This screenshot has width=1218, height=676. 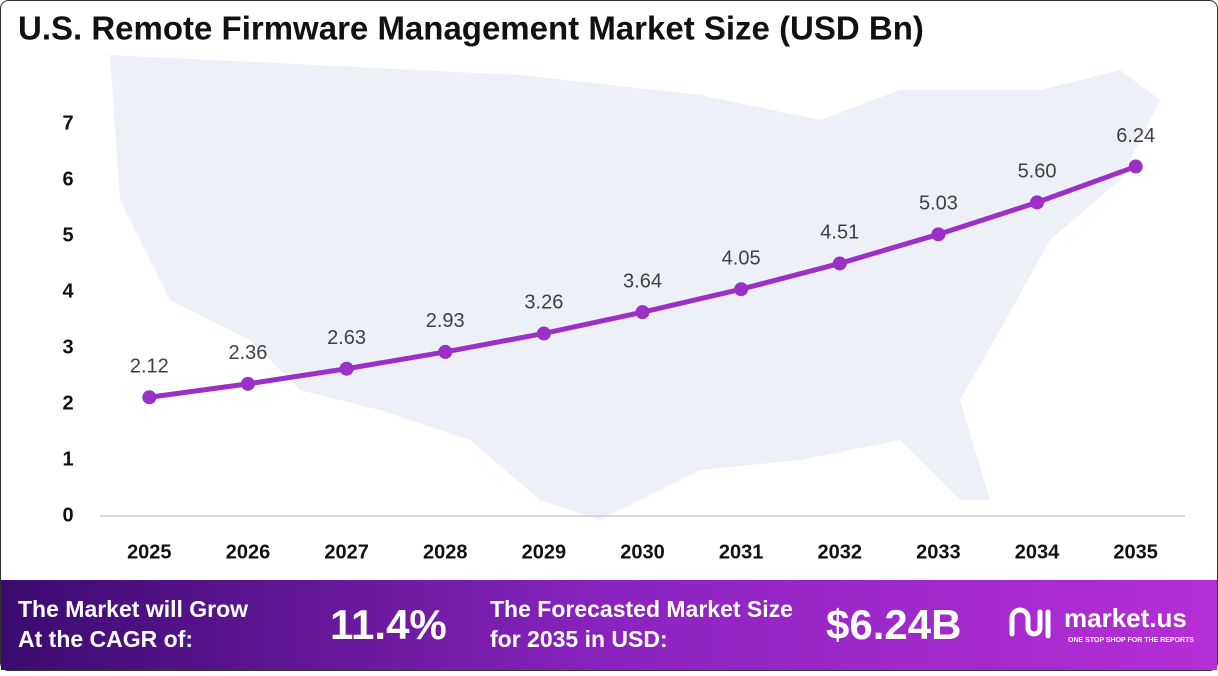 What do you see at coordinates (544, 552) in the screenshot?
I see `x-tick-label: 2029` at bounding box center [544, 552].